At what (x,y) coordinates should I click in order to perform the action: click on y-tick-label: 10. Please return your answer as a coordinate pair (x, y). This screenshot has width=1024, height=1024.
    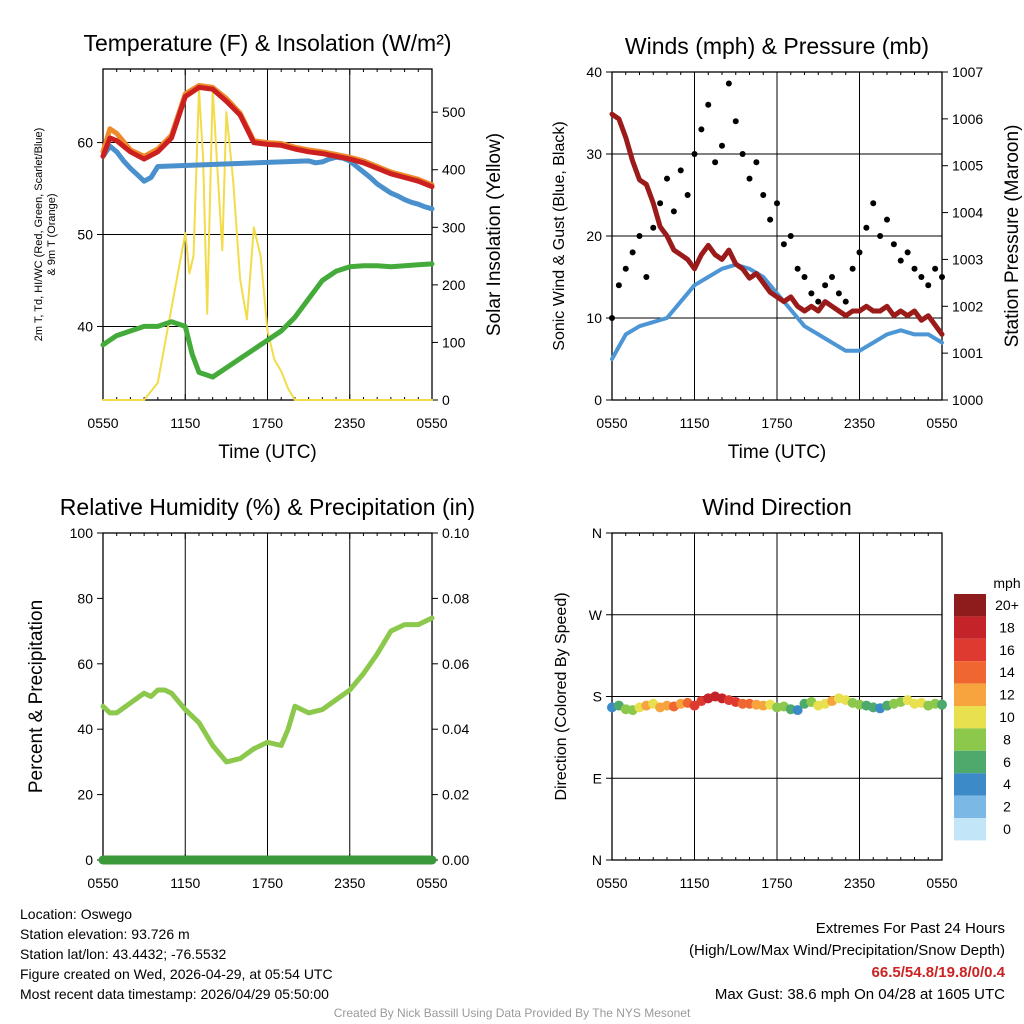
    Looking at the image, I should click on (594, 318).